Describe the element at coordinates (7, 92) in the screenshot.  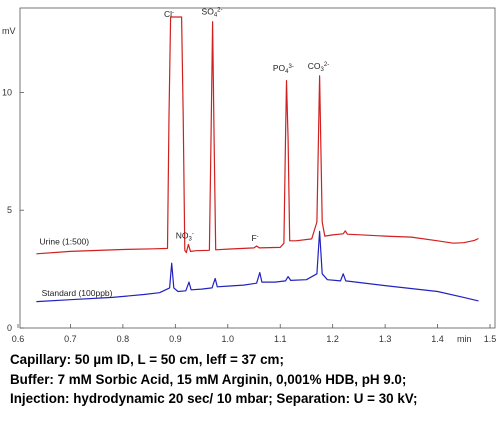
I see `y-tick-label: 10` at that location.